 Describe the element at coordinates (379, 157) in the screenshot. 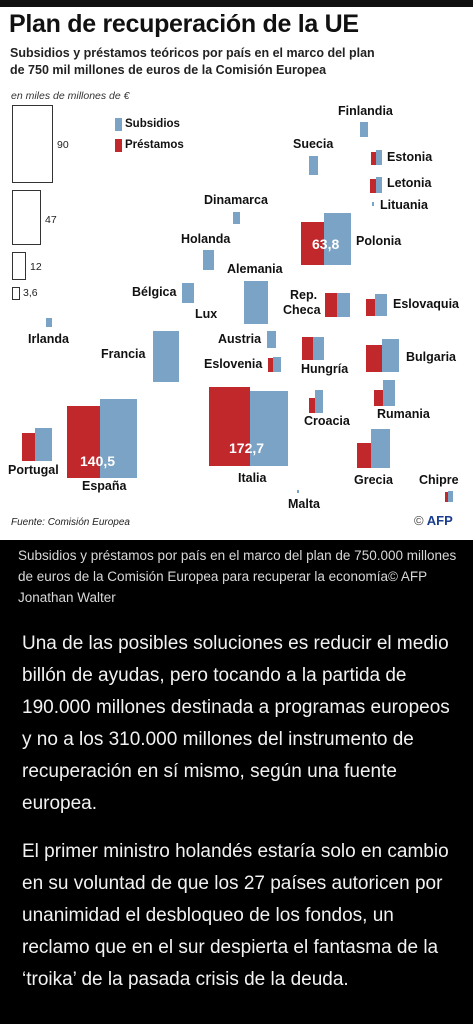

I see `bar-subsidios-estonia` at that location.